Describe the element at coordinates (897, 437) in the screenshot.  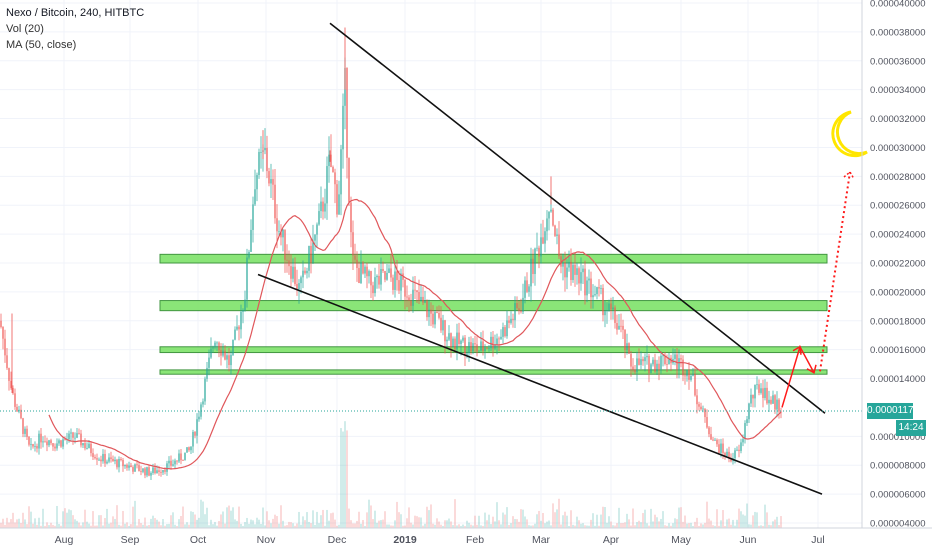
I see `price-tick-label: 0.000010000` at that location.